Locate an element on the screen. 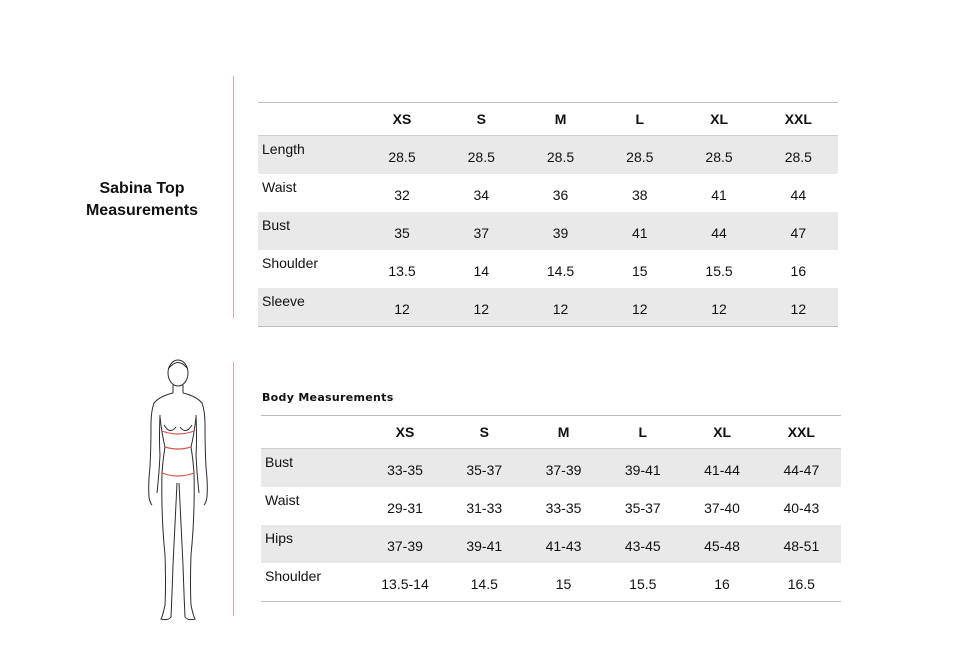 The image size is (960, 660). table-row: Length 28.5 28.5 28.5 28.5 28.5 28.5 is located at coordinates (548, 154).